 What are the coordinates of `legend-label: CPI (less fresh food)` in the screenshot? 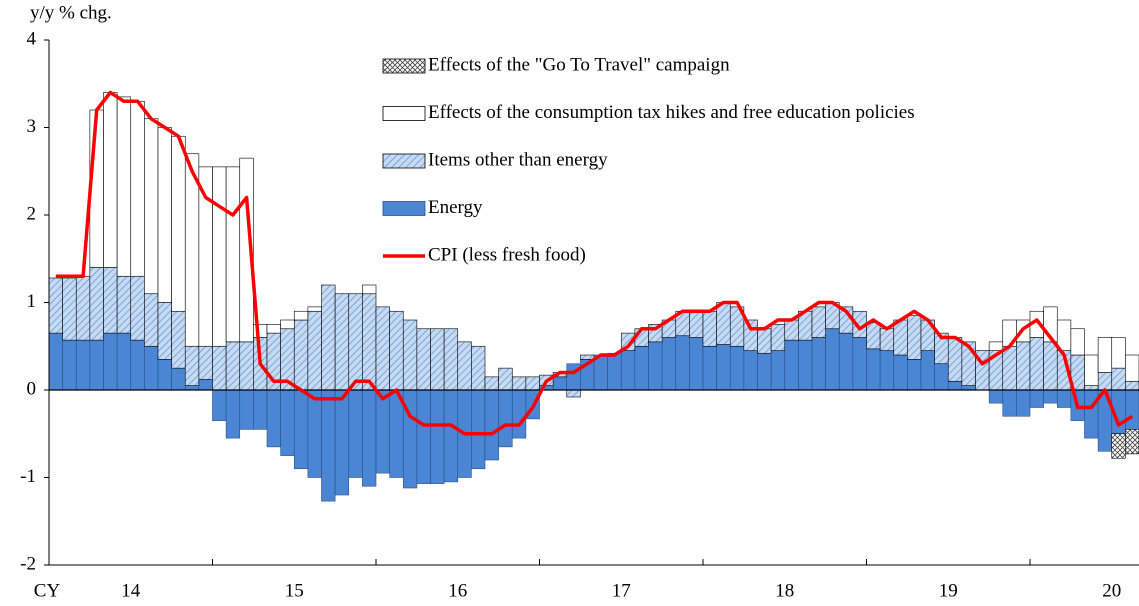 It's located at (507, 254).